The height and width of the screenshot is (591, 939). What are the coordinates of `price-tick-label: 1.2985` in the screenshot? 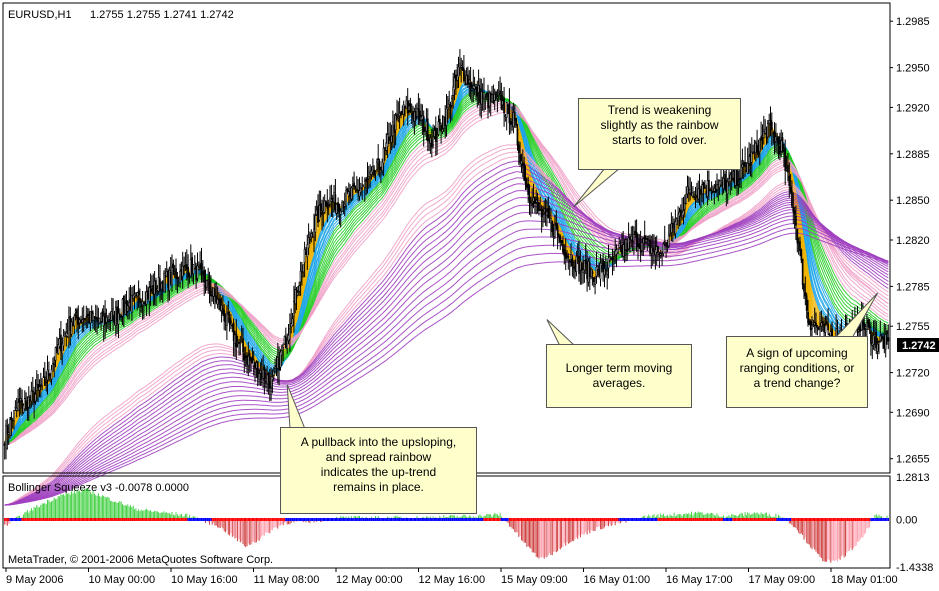 It's located at (913, 22).